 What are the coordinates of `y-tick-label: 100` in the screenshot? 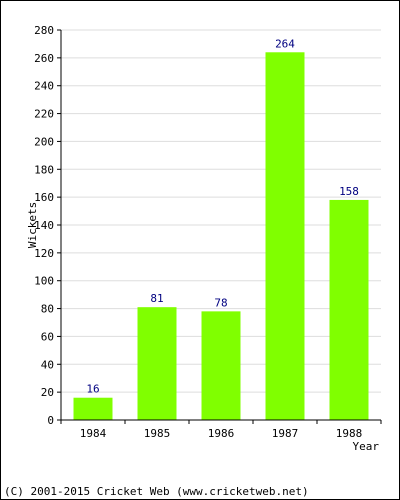 It's located at (44, 281).